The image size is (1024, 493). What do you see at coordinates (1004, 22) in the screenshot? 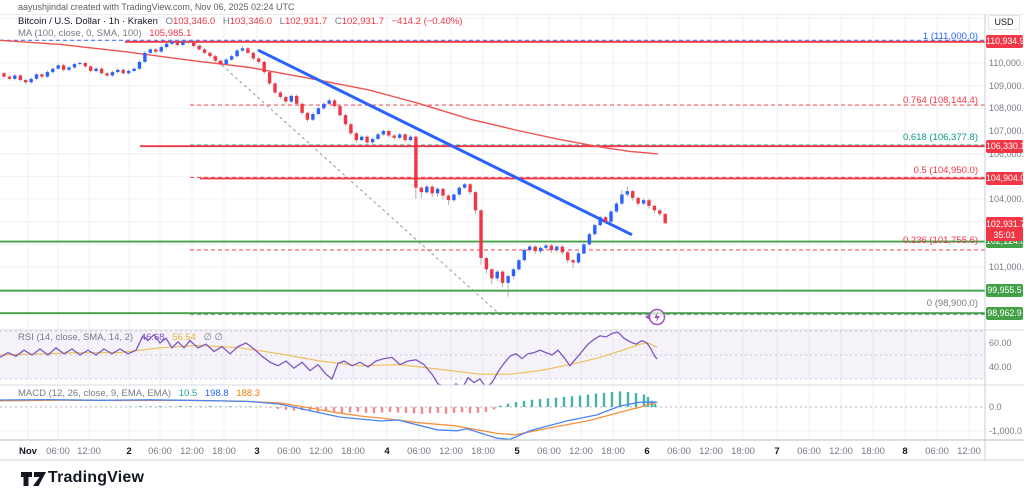
I see `currency-toggle: USD` at bounding box center [1004, 22].